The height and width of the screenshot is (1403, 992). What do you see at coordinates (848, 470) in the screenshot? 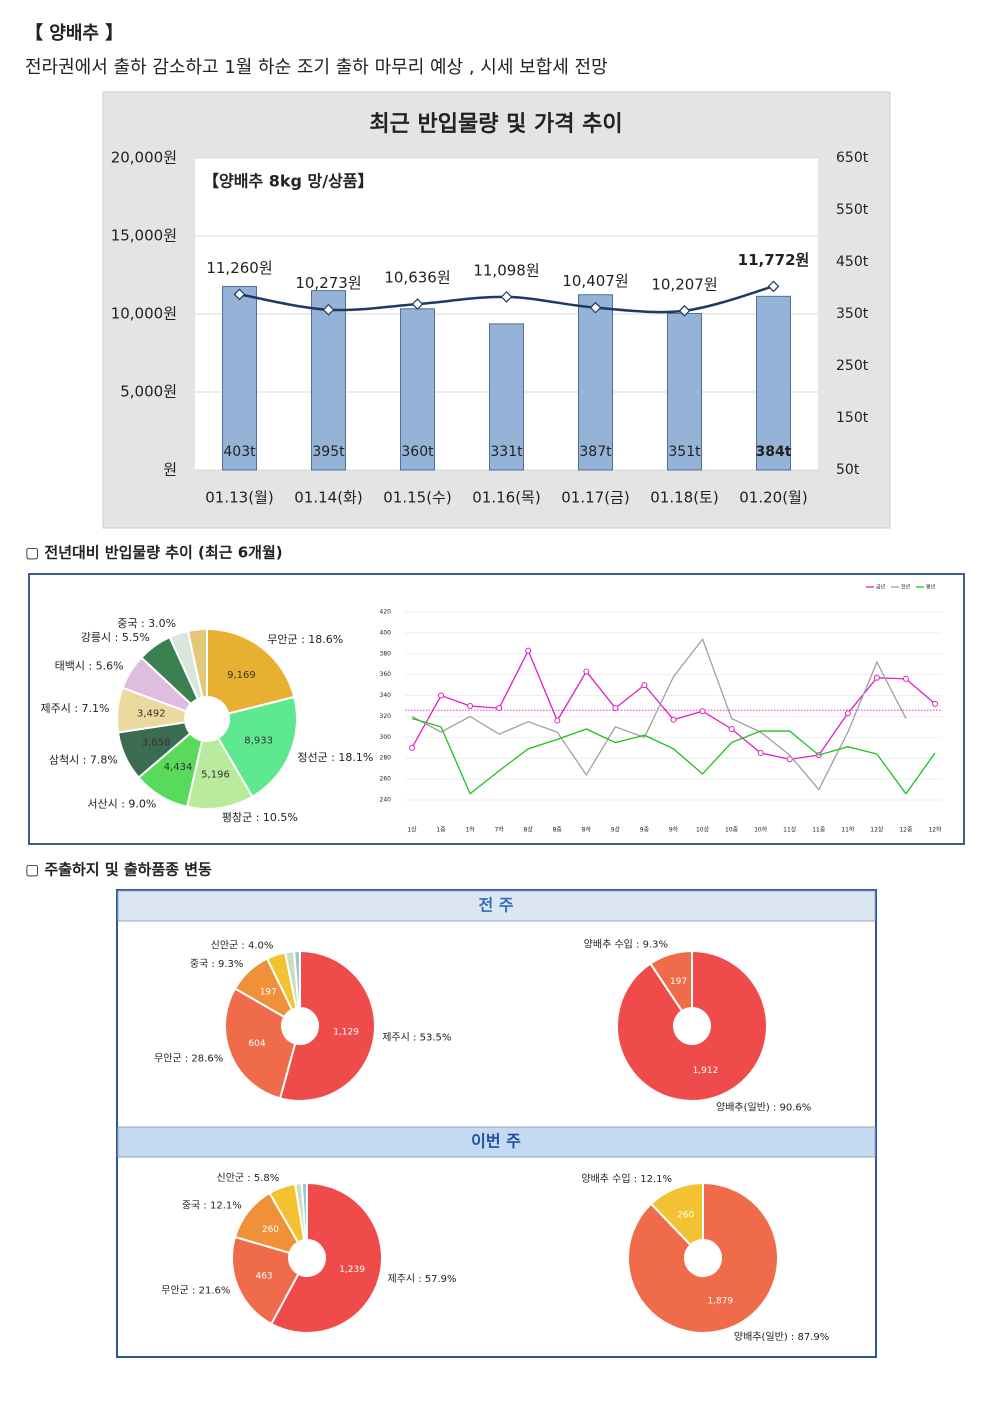
I see `y2-tick-label: 50t` at bounding box center [848, 470].